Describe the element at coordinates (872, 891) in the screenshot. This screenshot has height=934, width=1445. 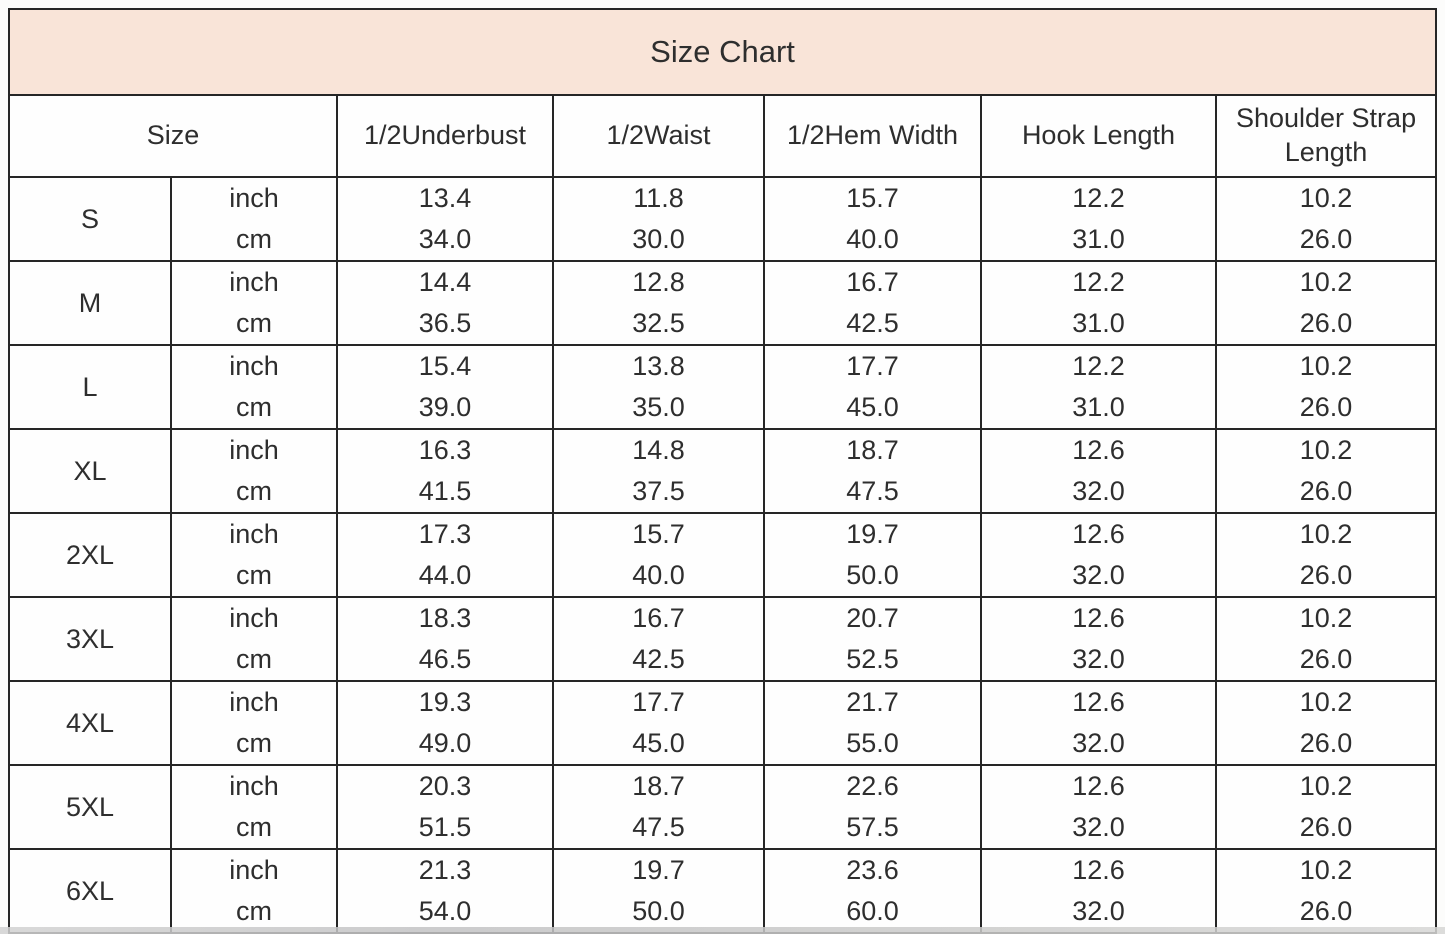
I see `hem-width-cell: 23.6 60.0` at that location.